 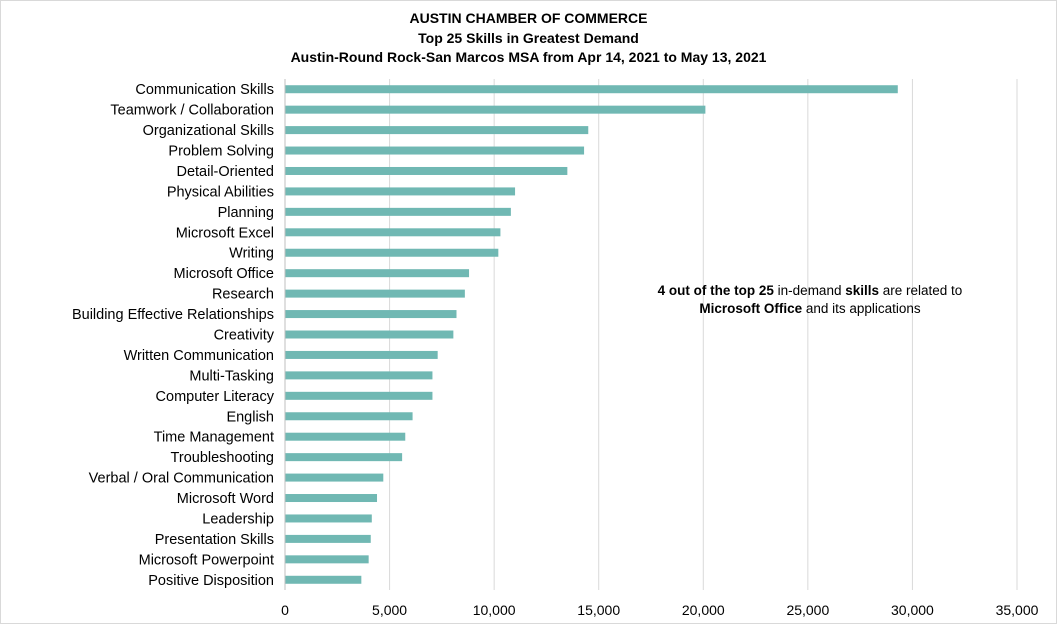 I want to click on chart-subtitle: Top 25 Skills in Greatest Demand, so click(x=528, y=38).